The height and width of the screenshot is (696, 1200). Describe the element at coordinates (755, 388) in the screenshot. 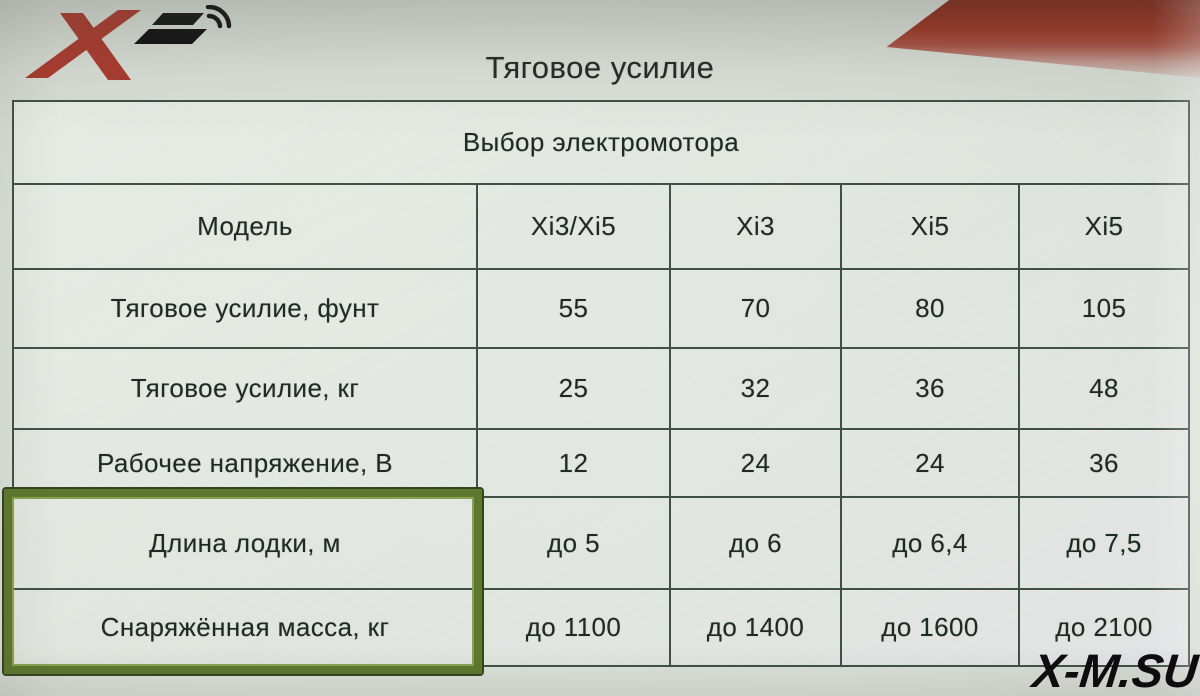

I see `value-cell: 32` at that location.